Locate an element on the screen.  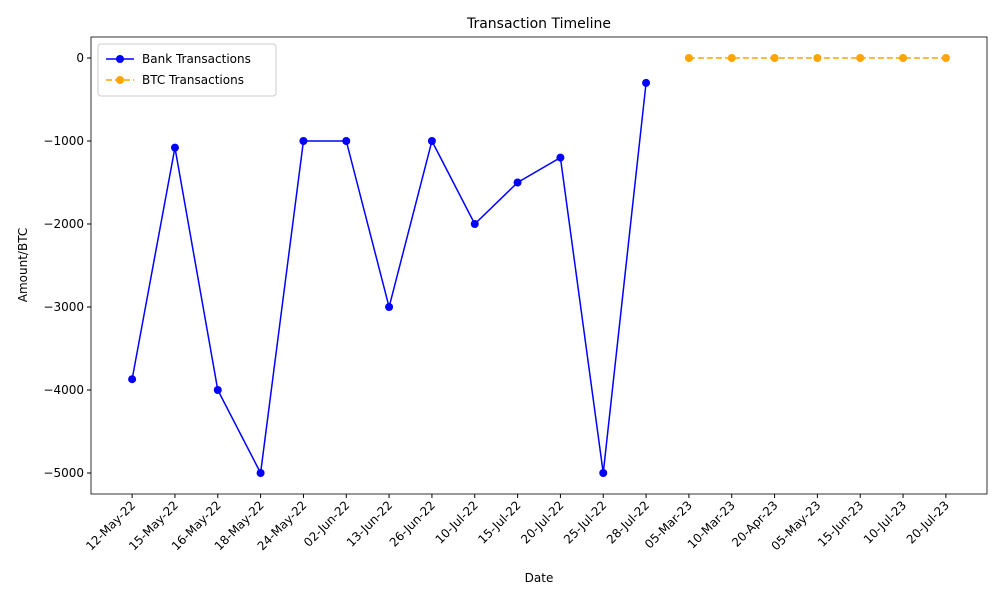
chart-title: Transaction Timeline is located at coordinates (538, 24).